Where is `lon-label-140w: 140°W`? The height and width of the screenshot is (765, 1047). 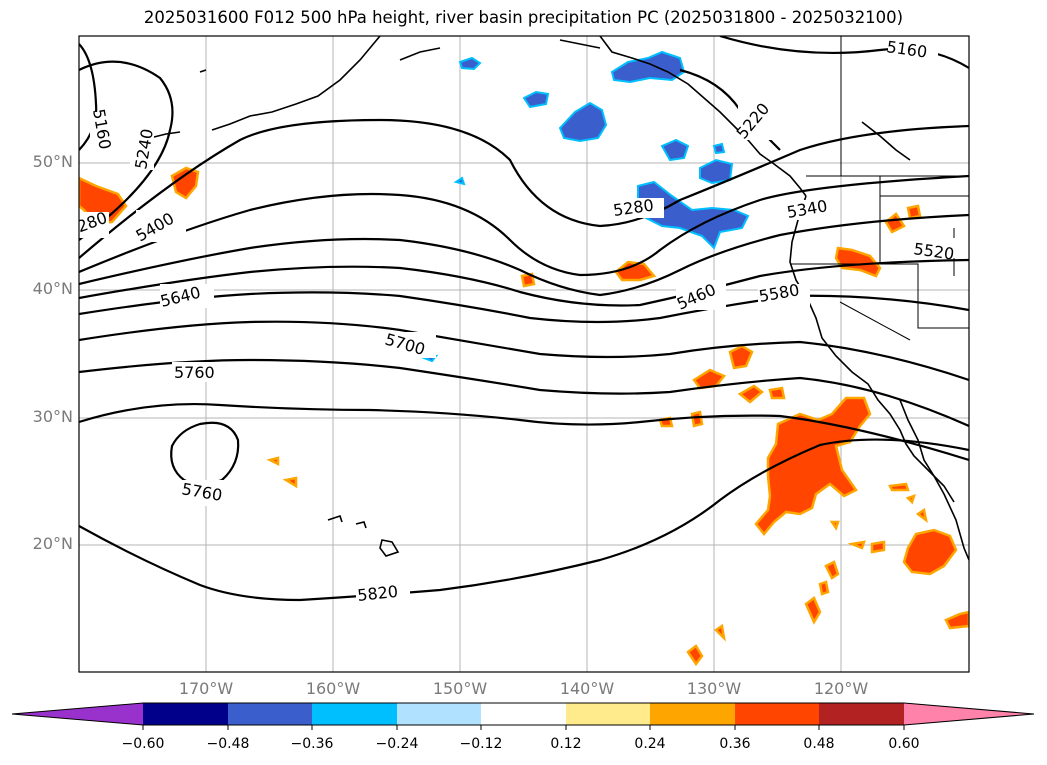 lon-label-140w: 140°W is located at coordinates (587, 688).